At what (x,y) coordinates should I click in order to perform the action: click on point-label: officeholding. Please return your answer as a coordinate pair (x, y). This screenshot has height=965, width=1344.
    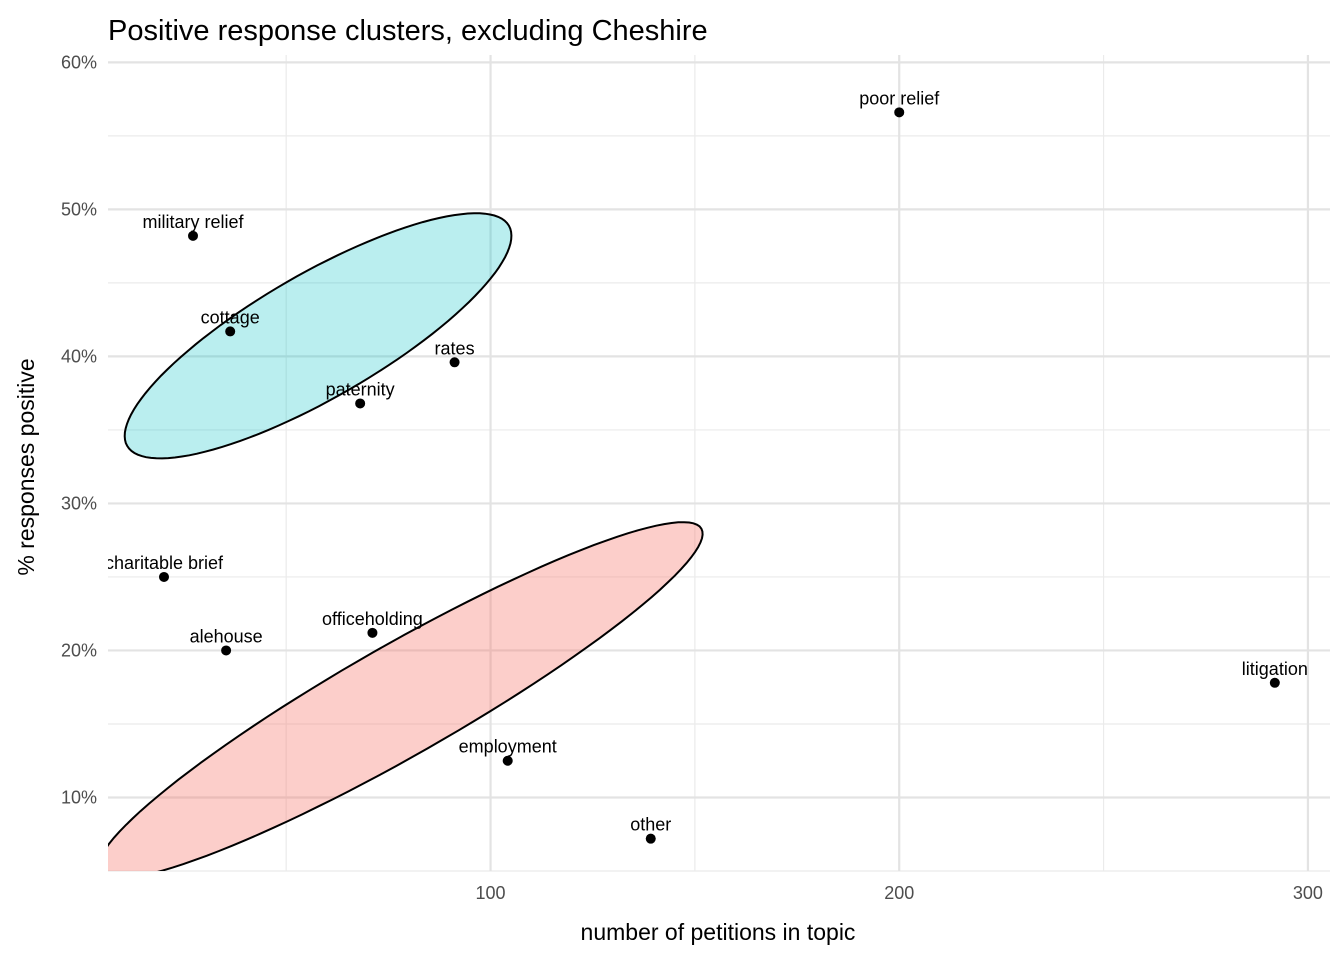
    Looking at the image, I should click on (372, 619).